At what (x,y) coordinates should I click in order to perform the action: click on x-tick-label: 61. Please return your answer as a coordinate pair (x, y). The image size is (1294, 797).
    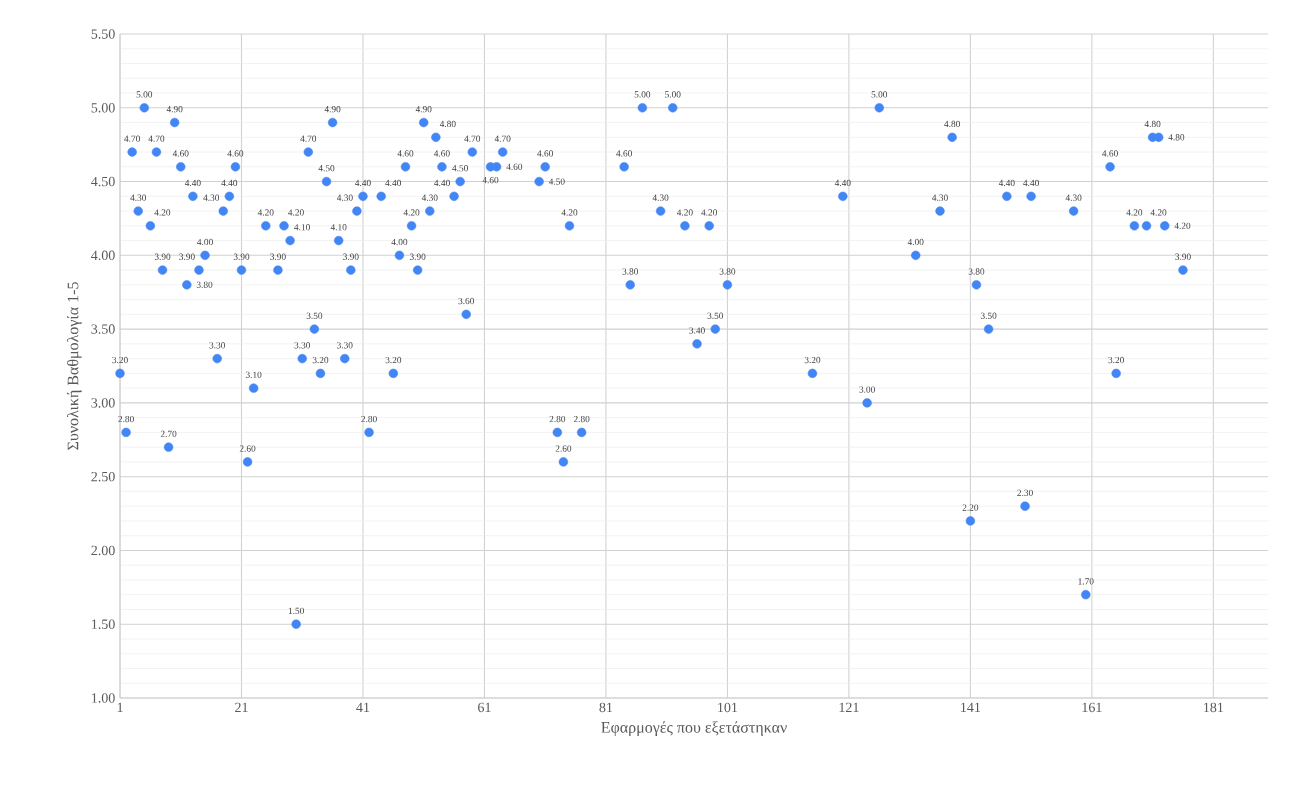
    Looking at the image, I should click on (484, 707).